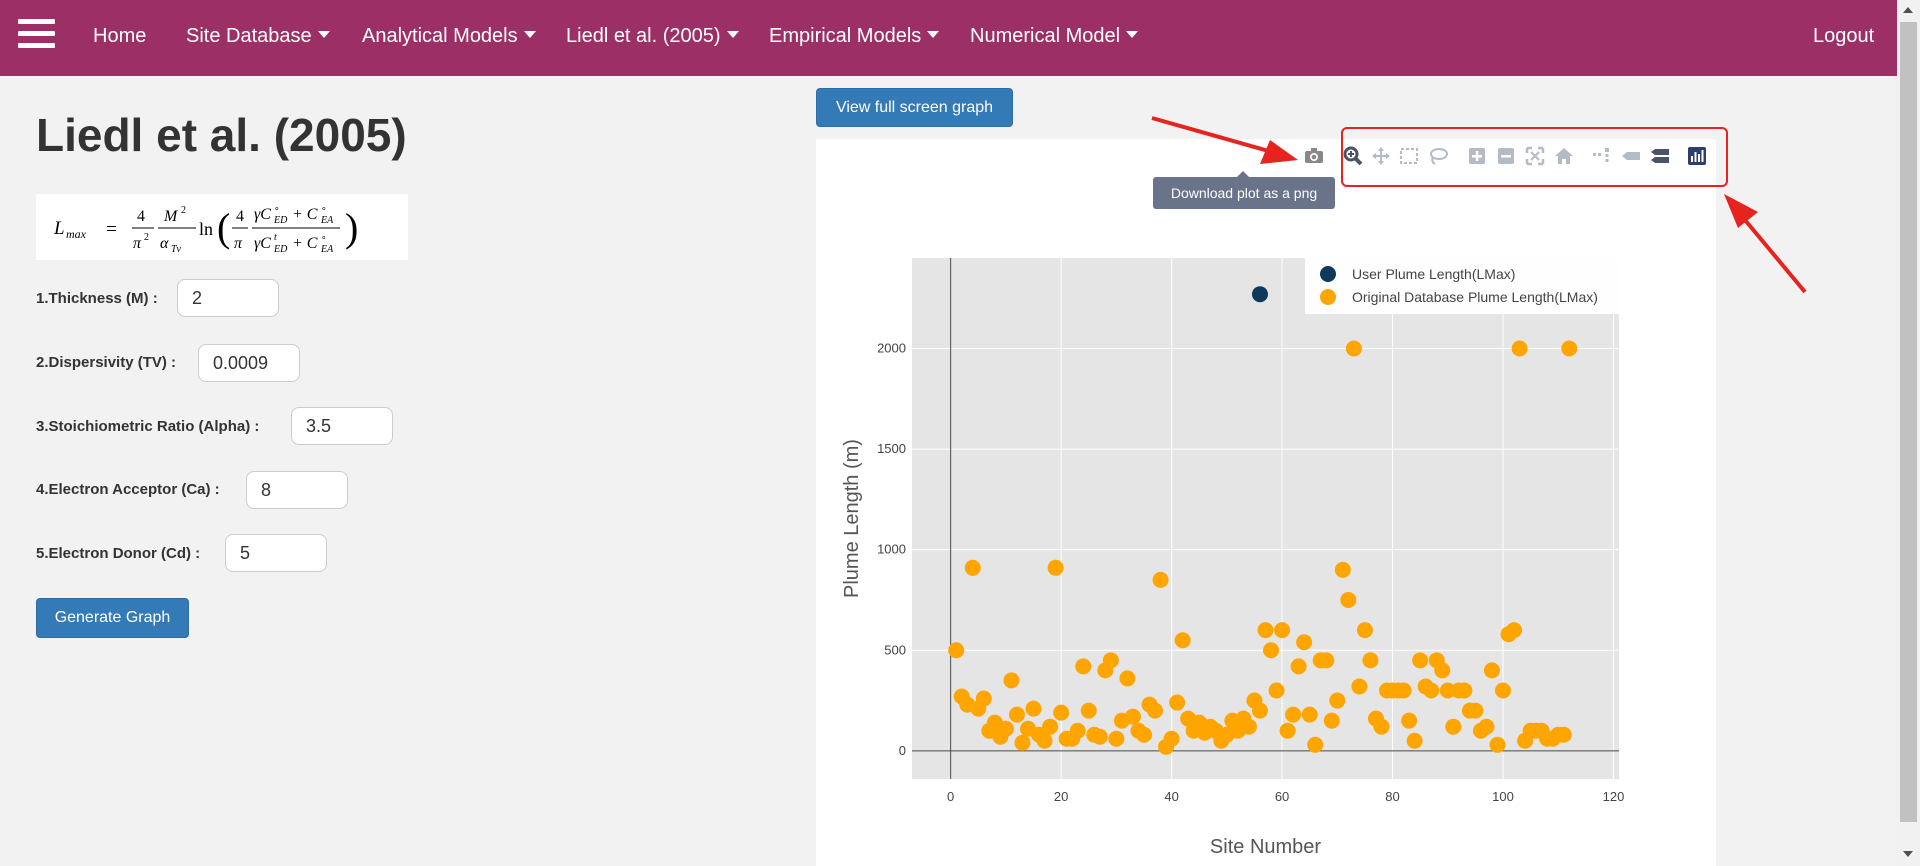 The width and height of the screenshot is (1920, 866). Describe the element at coordinates (228, 298) in the screenshot. I see `thickness-input` at that location.